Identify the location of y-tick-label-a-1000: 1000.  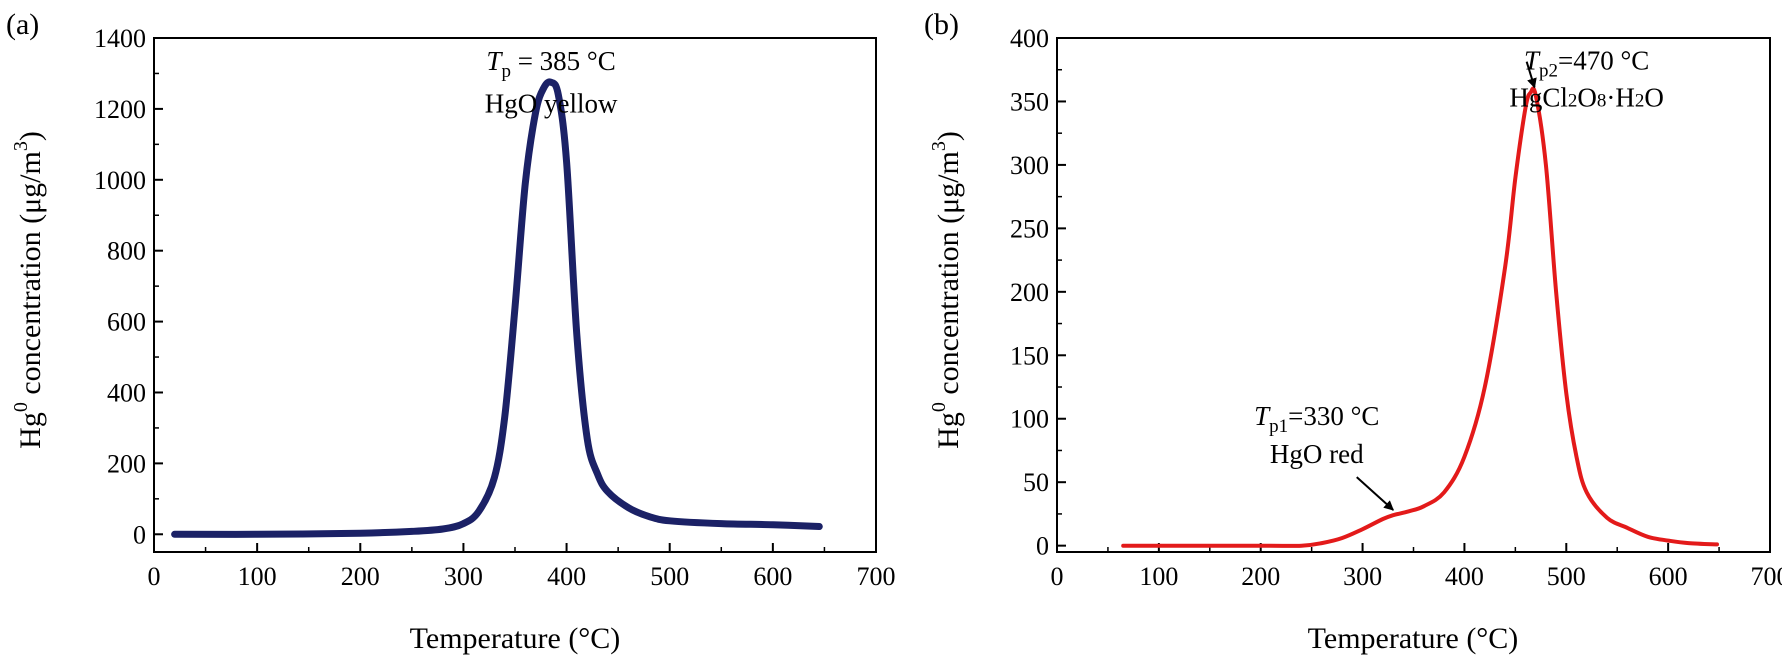
(120, 180).